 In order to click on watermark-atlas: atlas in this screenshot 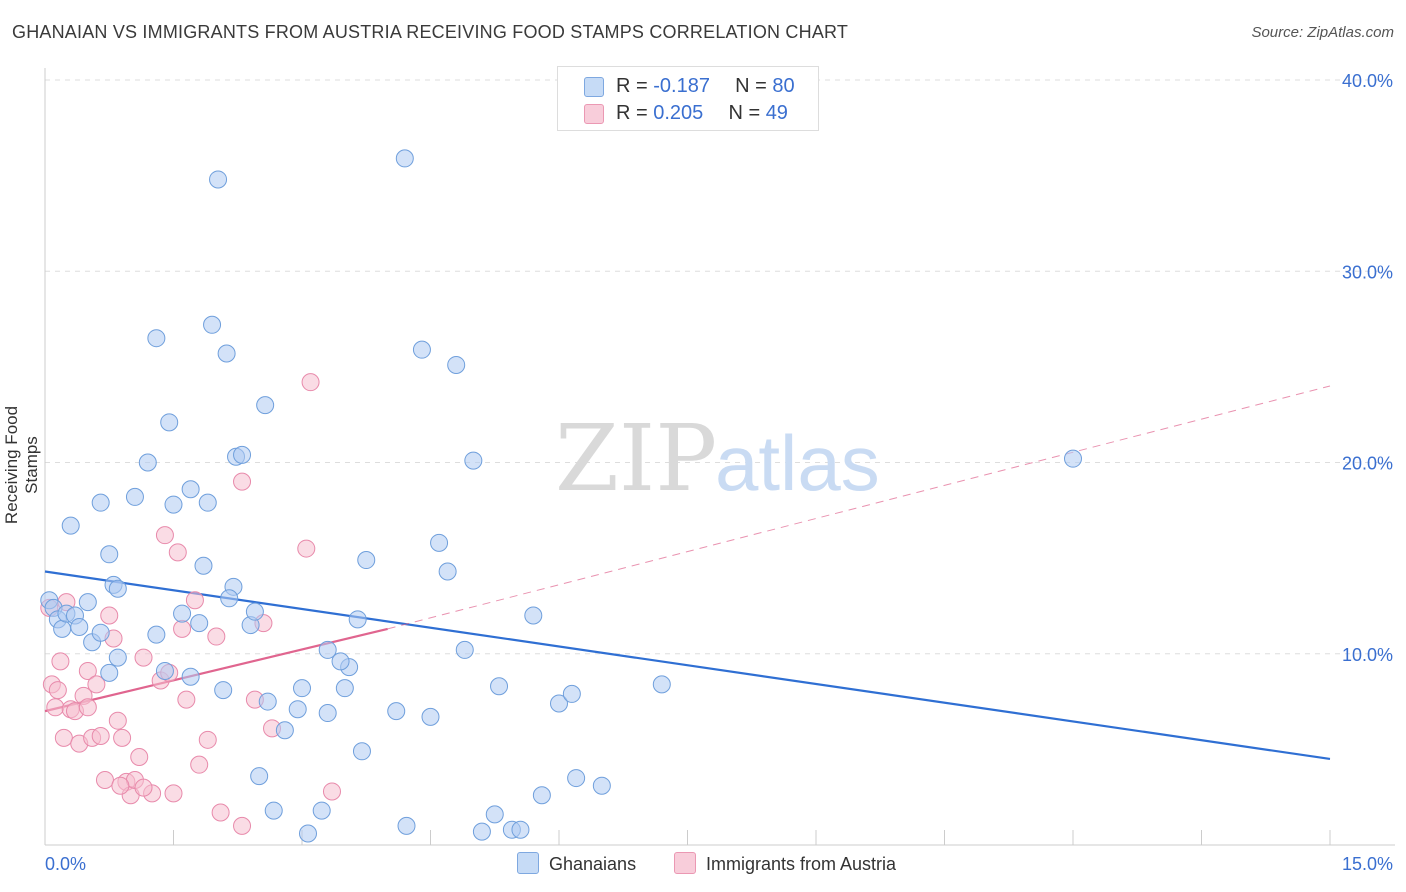, I will do `click(797, 463)`.